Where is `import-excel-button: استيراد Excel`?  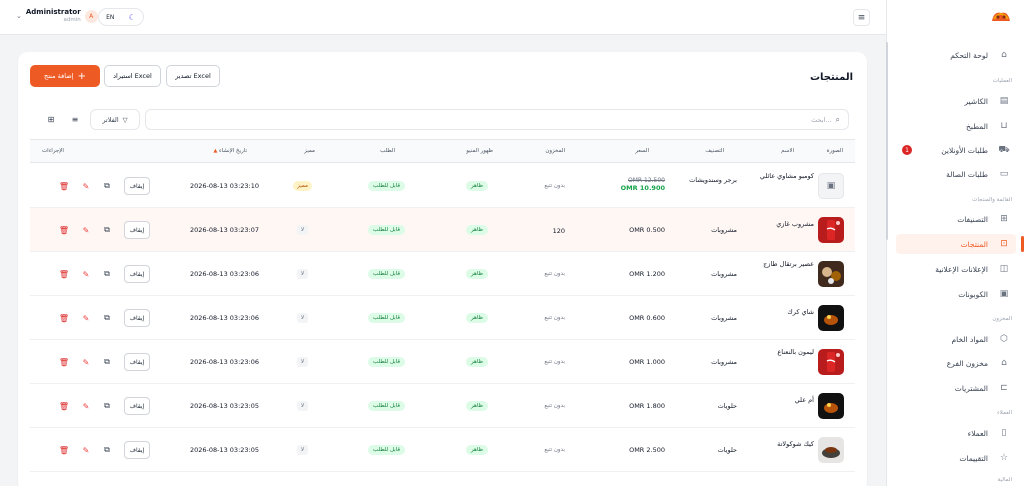 import-excel-button: استيراد Excel is located at coordinates (132, 76).